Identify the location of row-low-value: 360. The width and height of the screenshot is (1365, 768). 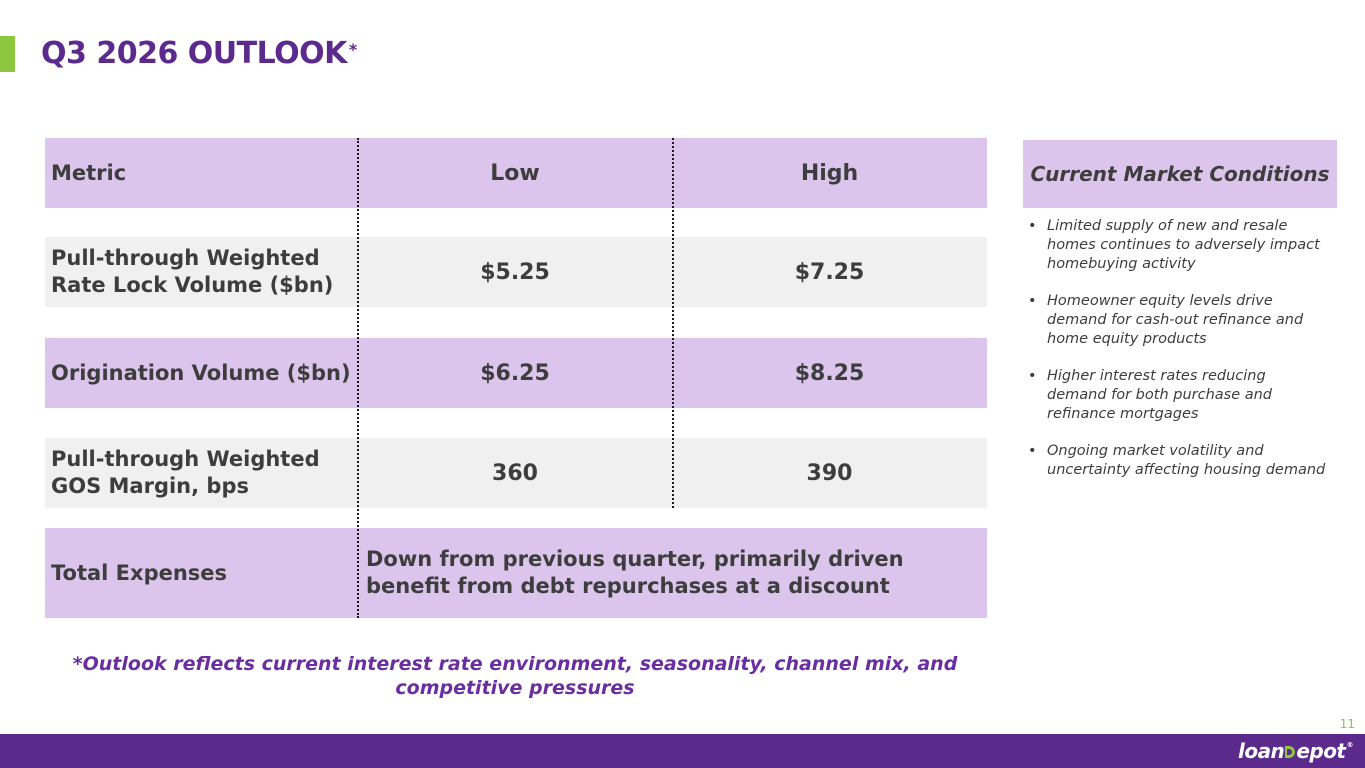
(515, 473).